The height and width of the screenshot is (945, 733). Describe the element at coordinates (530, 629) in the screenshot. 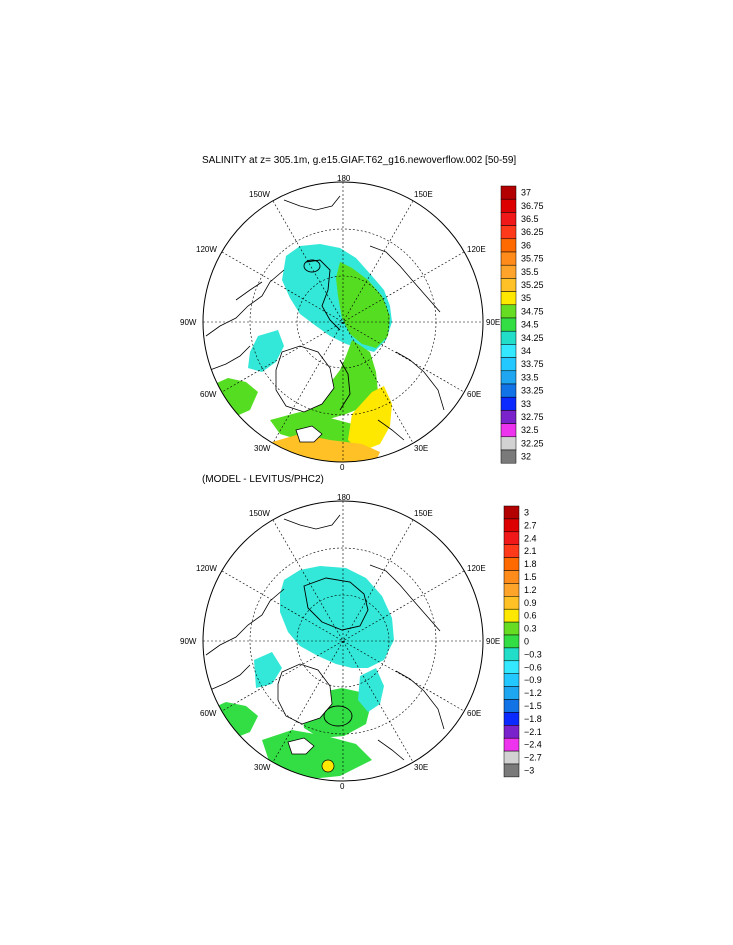

I see `colorbar-label: 0.3` at that location.